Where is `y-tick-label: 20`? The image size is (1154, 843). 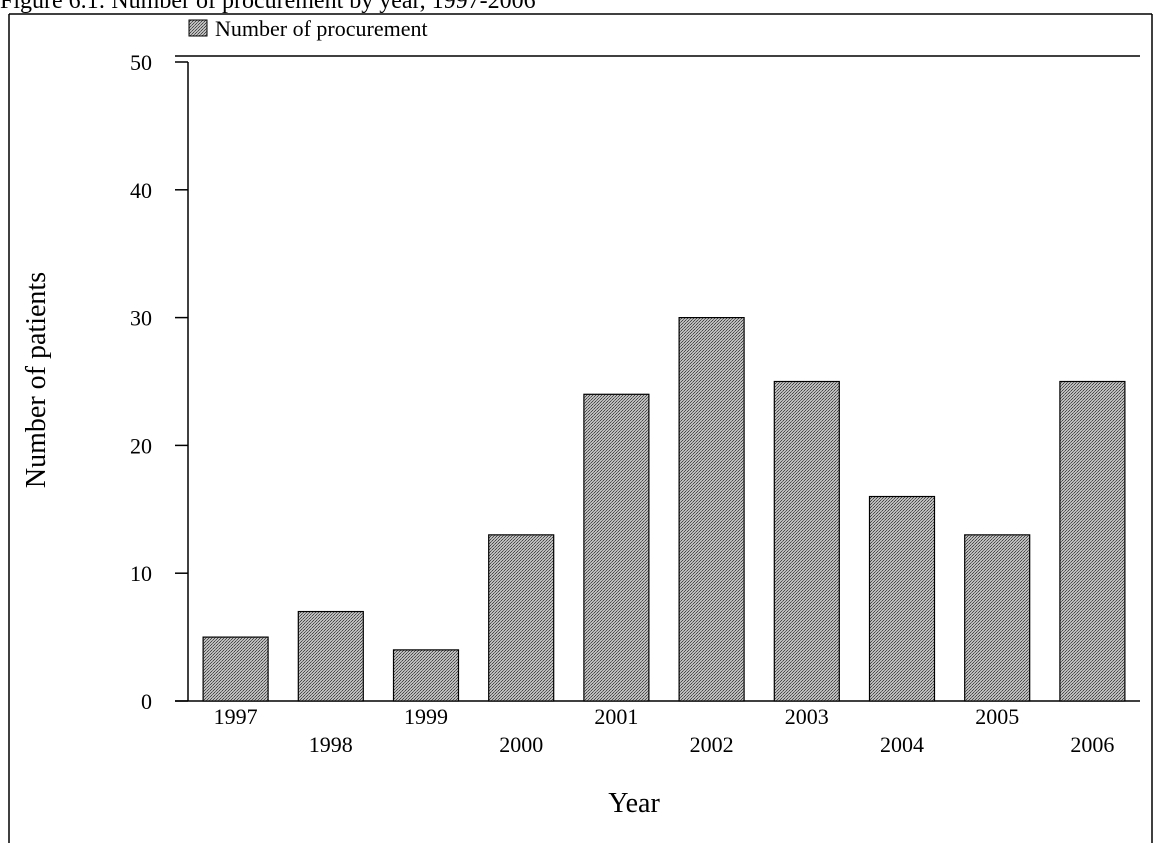 y-tick-label: 20 is located at coordinates (141, 445).